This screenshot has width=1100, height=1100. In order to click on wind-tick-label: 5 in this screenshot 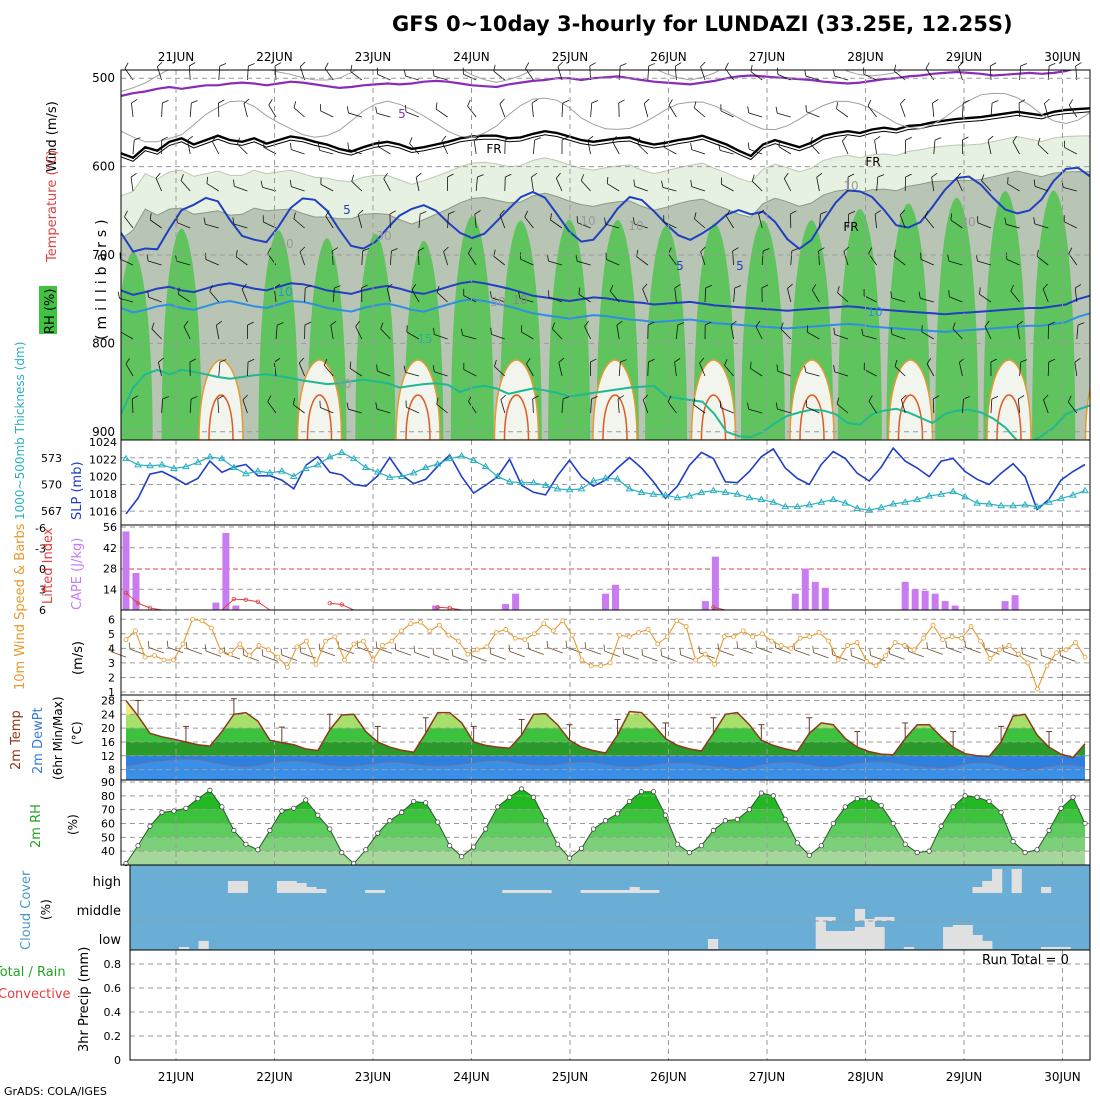, I will do `click(111, 634)`.